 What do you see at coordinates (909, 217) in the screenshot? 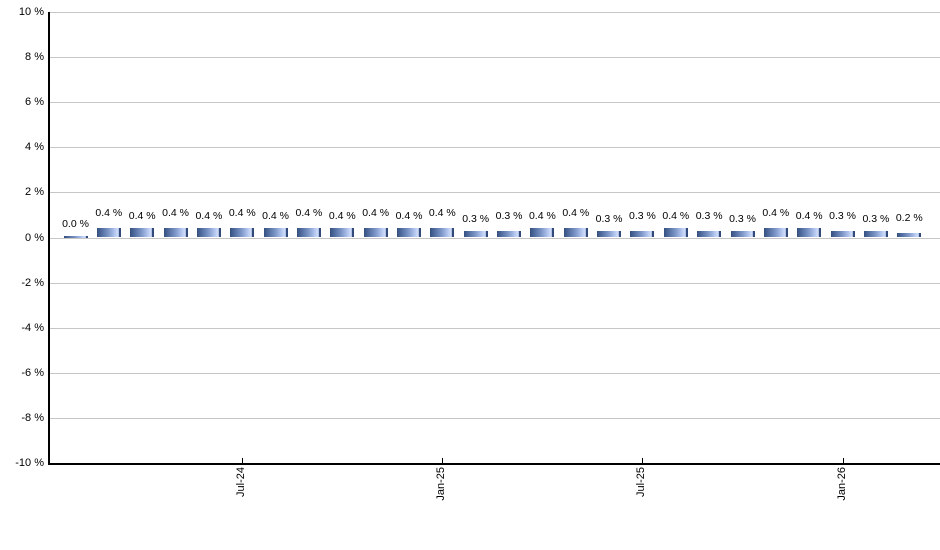
I see `bar-value-label: 0.2 %` at bounding box center [909, 217].